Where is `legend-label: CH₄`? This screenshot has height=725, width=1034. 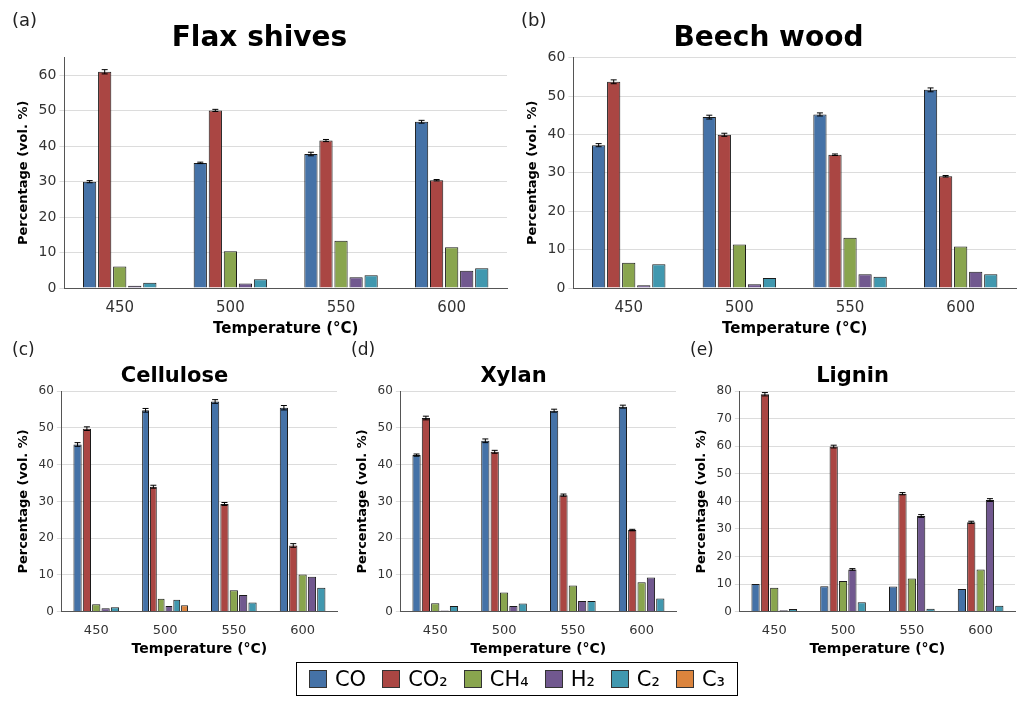
legend-label: CH₄ is located at coordinates (509, 679).